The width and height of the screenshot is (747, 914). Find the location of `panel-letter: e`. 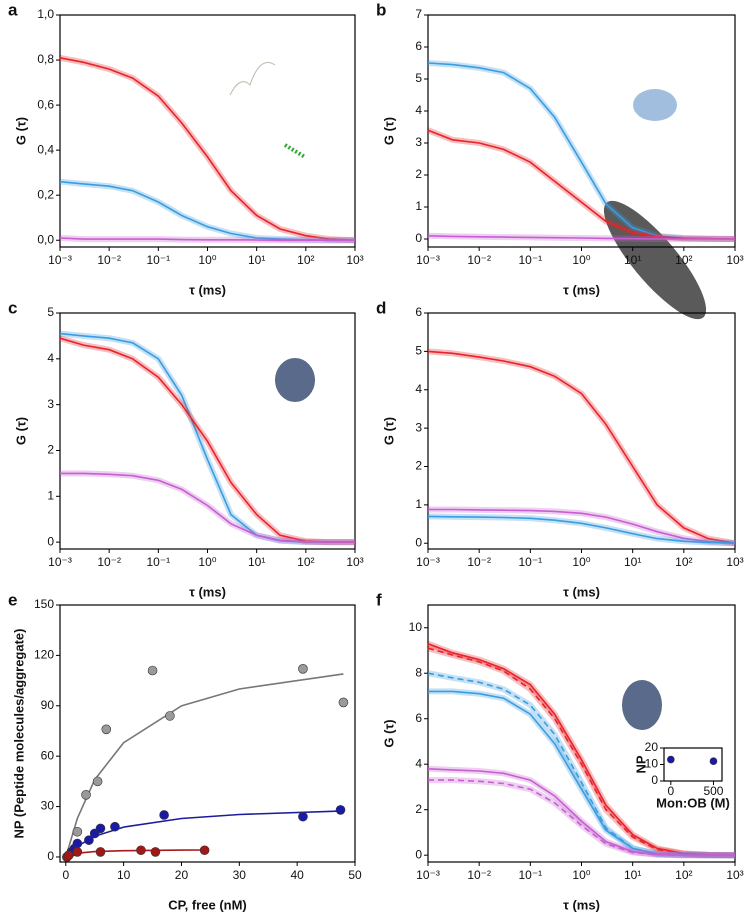

panel-letter: e is located at coordinates (12, 599).